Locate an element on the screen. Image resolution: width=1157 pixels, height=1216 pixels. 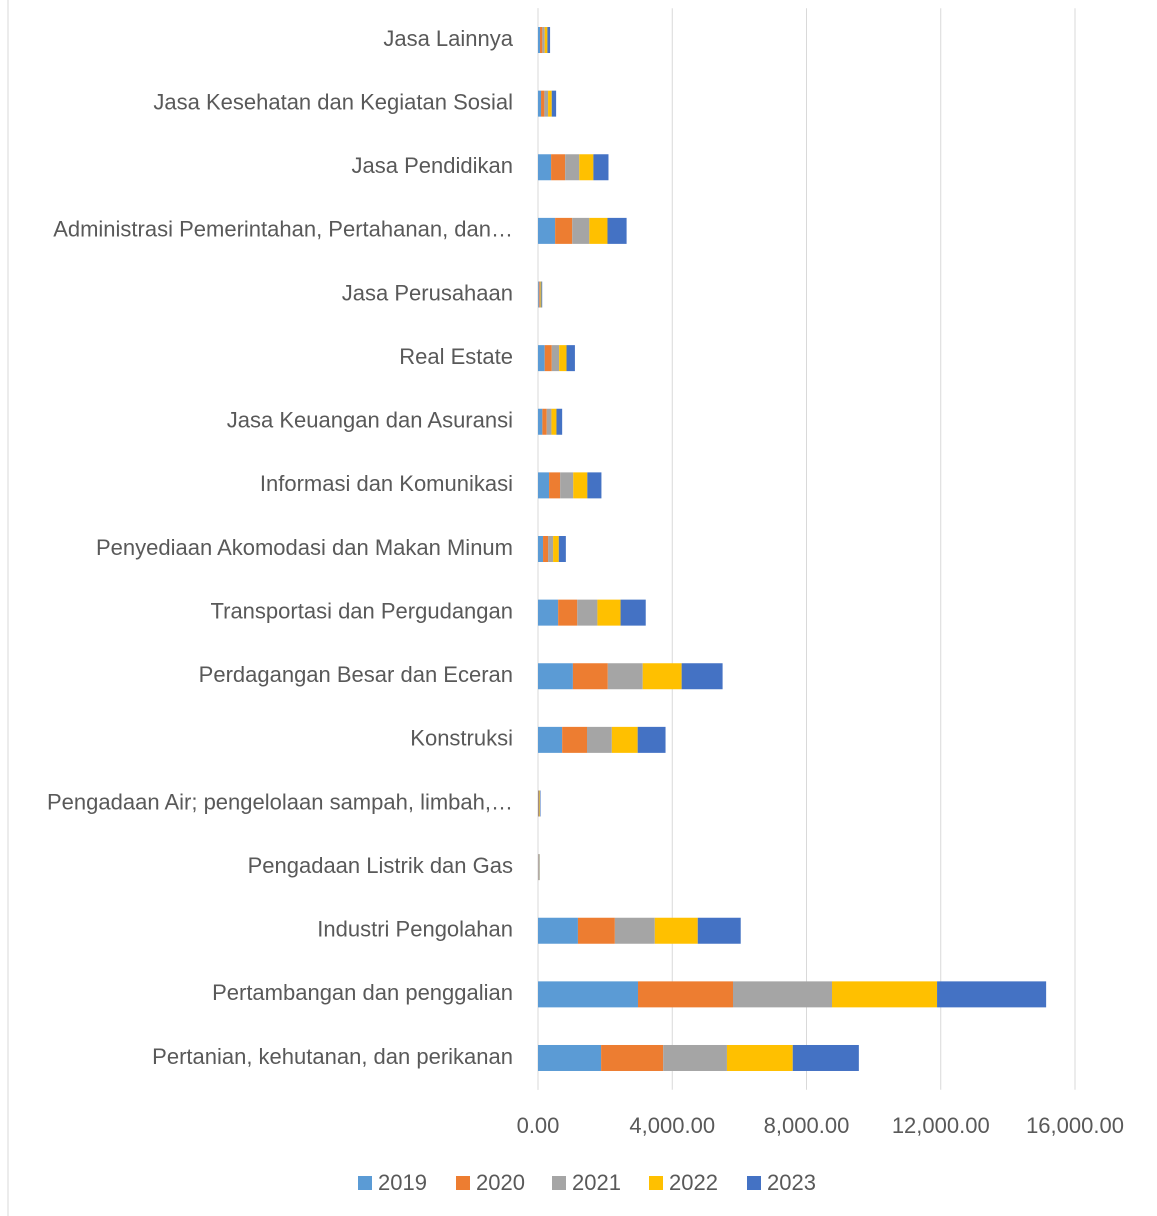
chart-frame is located at coordinates (8, 608).